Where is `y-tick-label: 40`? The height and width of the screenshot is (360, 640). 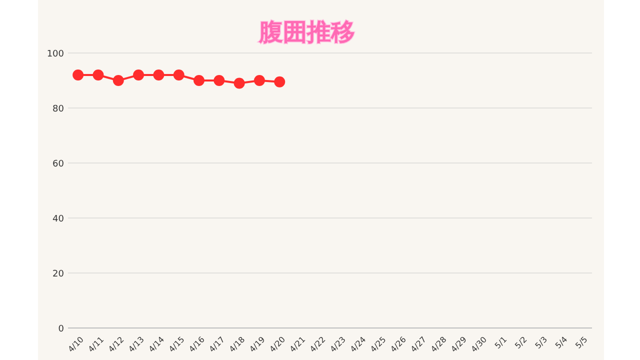
y-tick-label: 40 is located at coordinates (58, 219).